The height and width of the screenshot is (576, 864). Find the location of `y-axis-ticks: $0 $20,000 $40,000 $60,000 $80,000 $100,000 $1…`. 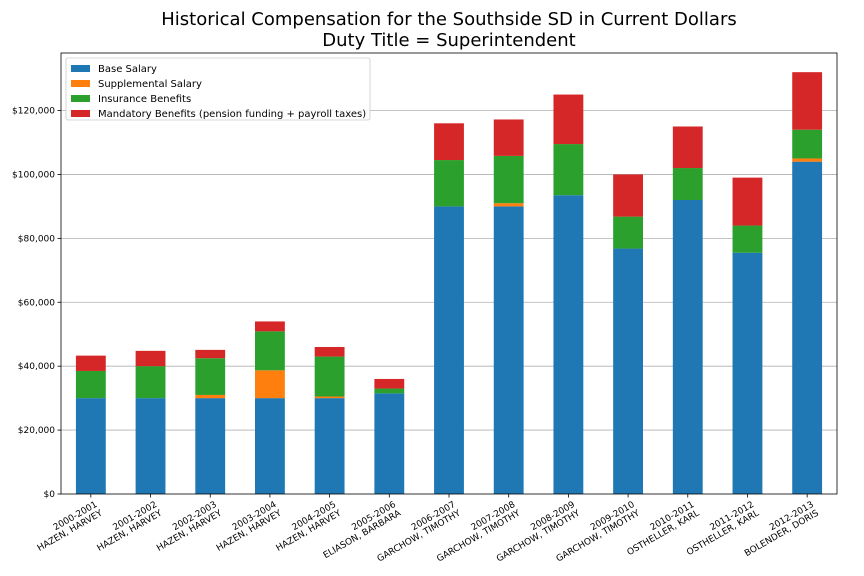

y-axis-ticks: $0 $20,000 $40,000 $60,000 $80,000 $100,000 $1… is located at coordinates (36, 303).